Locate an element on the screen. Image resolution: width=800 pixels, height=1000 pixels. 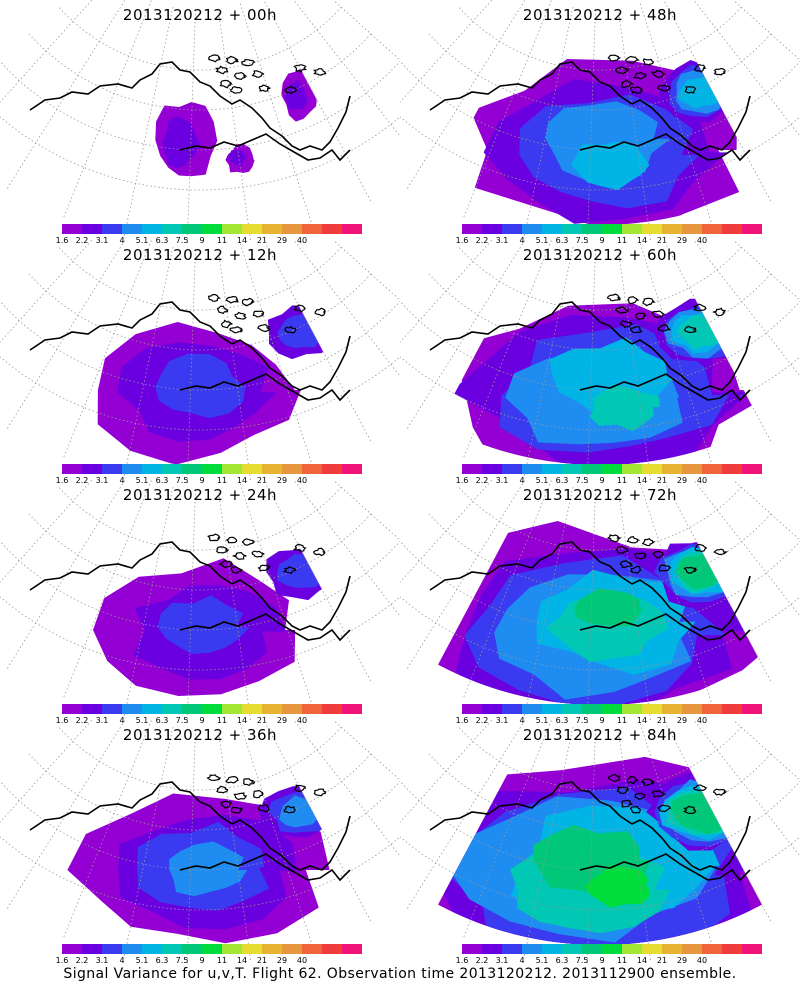
colorbar-labels: 1.6 2.2 3.1 4 5.1 6.3 7.5 9 11 14 21 29 40 is located at coordinates (209, 961).